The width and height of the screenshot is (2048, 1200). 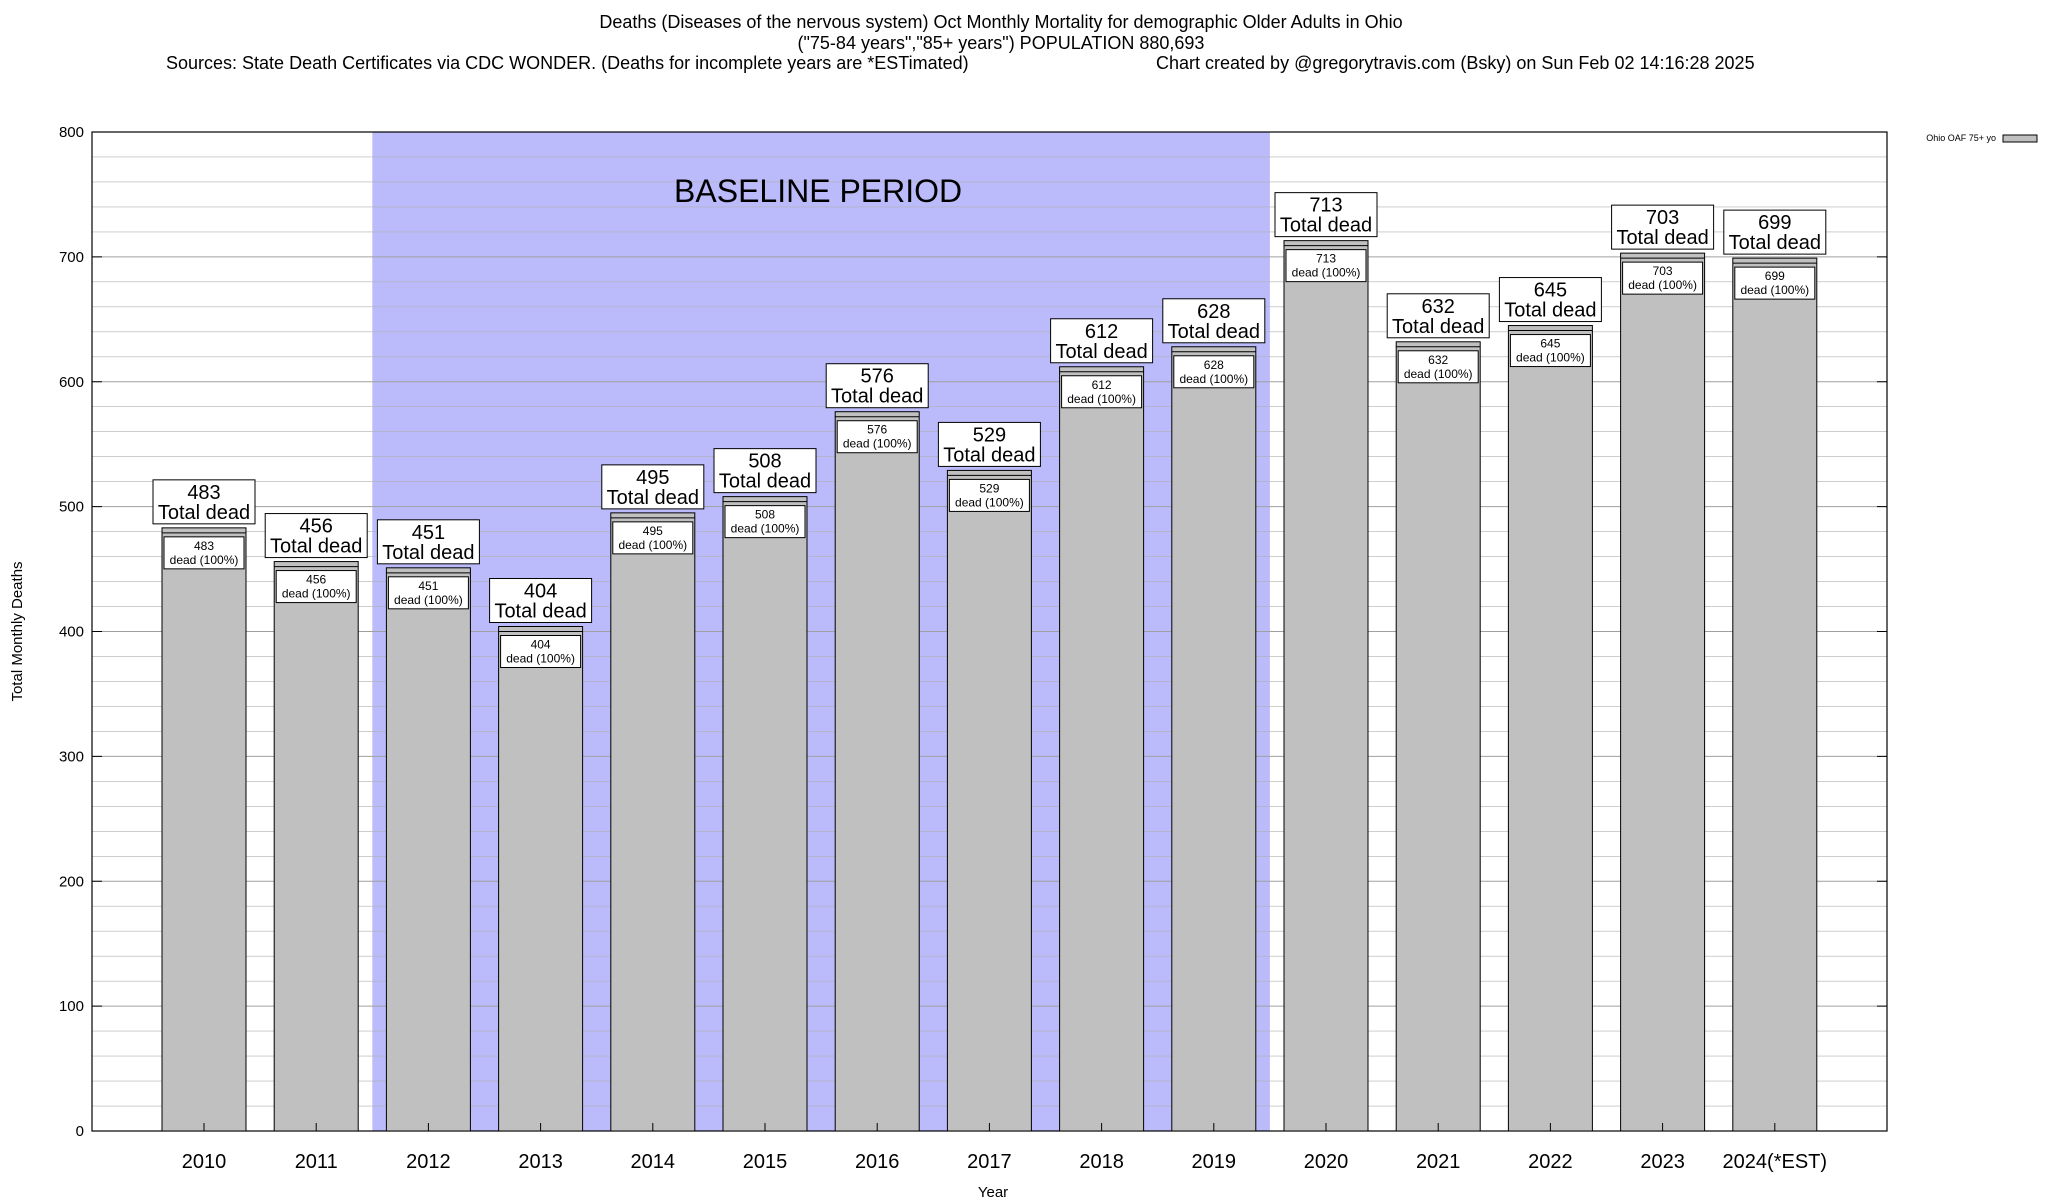 What do you see at coordinates (1438, 307) in the screenshot?
I see `bar-total-value: 632` at bounding box center [1438, 307].